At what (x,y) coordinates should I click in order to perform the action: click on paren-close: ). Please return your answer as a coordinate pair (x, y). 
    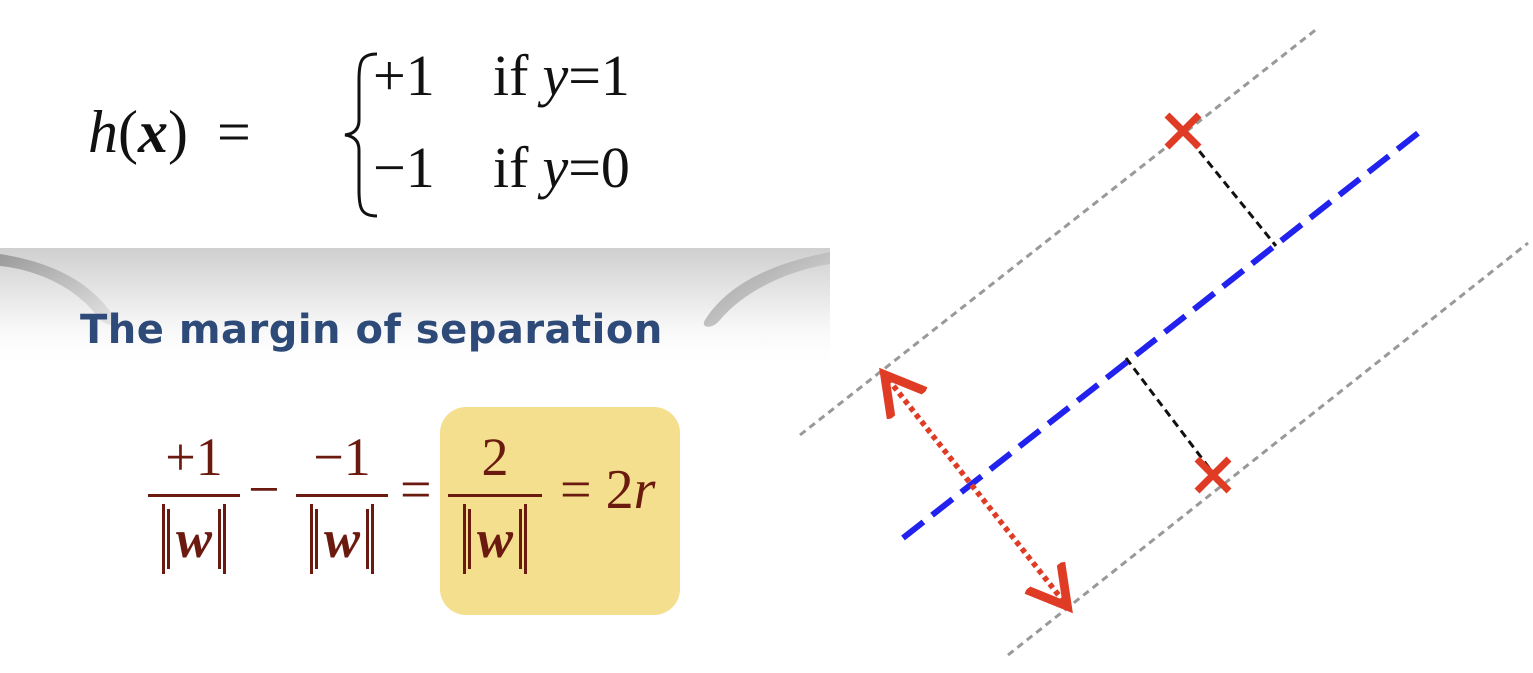
    Looking at the image, I should click on (177, 132).